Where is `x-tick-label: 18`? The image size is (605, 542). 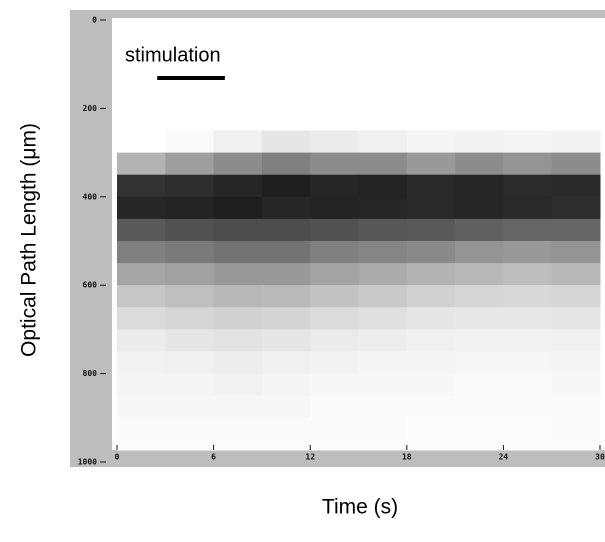 x-tick-label: 18 is located at coordinates (407, 457).